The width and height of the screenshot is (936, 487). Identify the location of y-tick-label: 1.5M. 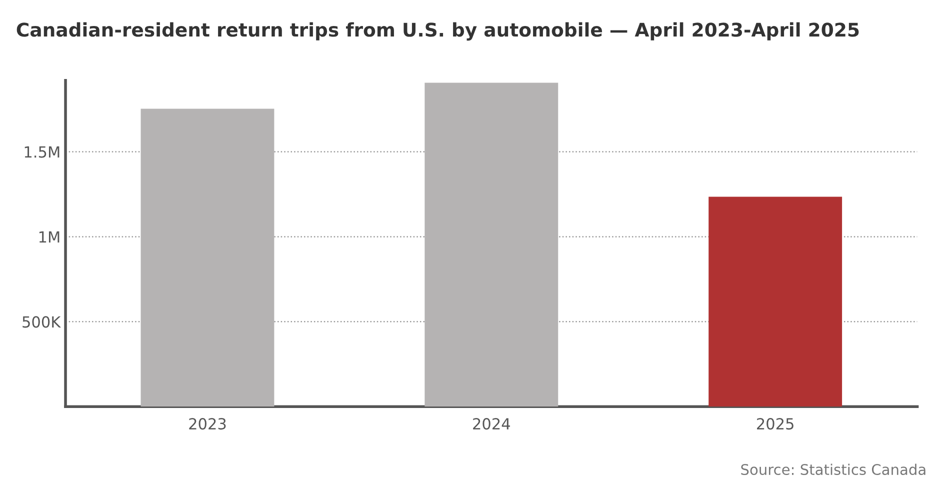
(42, 152).